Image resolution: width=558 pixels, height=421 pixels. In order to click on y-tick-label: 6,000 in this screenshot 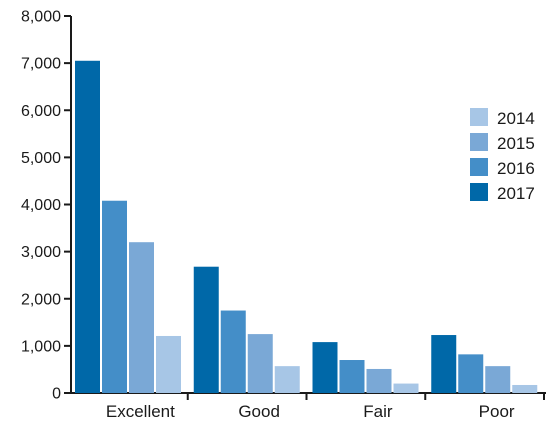, I will do `click(41, 111)`.